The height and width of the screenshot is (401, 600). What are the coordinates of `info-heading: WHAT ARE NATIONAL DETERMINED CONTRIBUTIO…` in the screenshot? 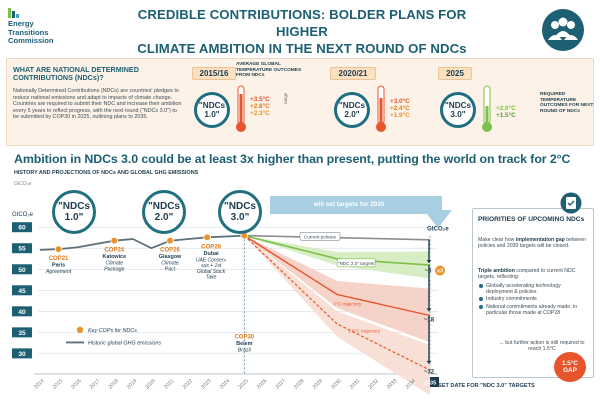 It's located at (93, 74).